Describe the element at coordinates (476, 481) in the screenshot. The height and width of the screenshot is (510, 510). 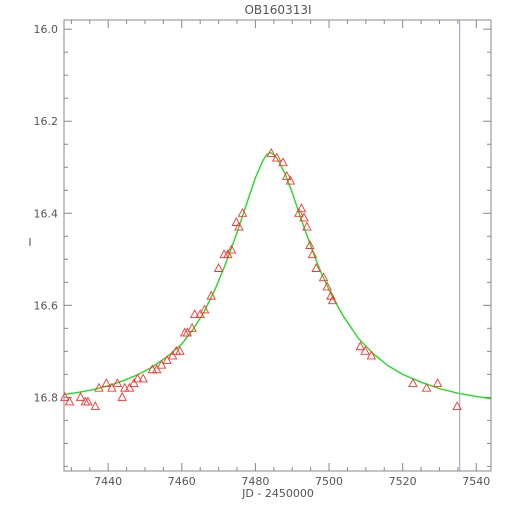
I see `x-tick-label: 7540` at that location.